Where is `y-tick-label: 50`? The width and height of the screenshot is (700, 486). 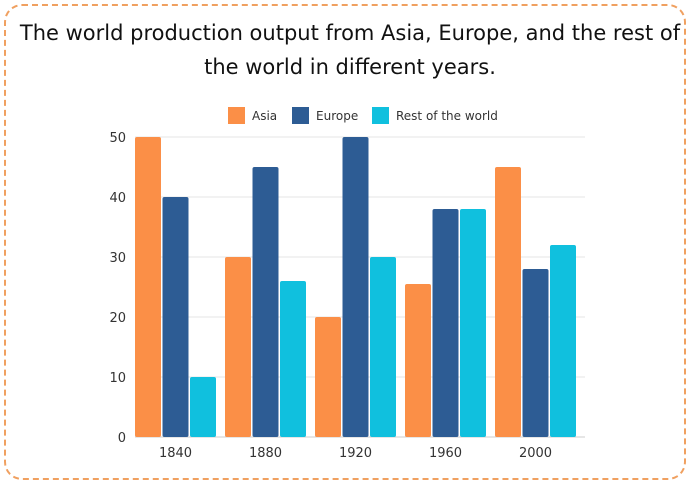 y-tick-label: 50 is located at coordinates (117, 138).